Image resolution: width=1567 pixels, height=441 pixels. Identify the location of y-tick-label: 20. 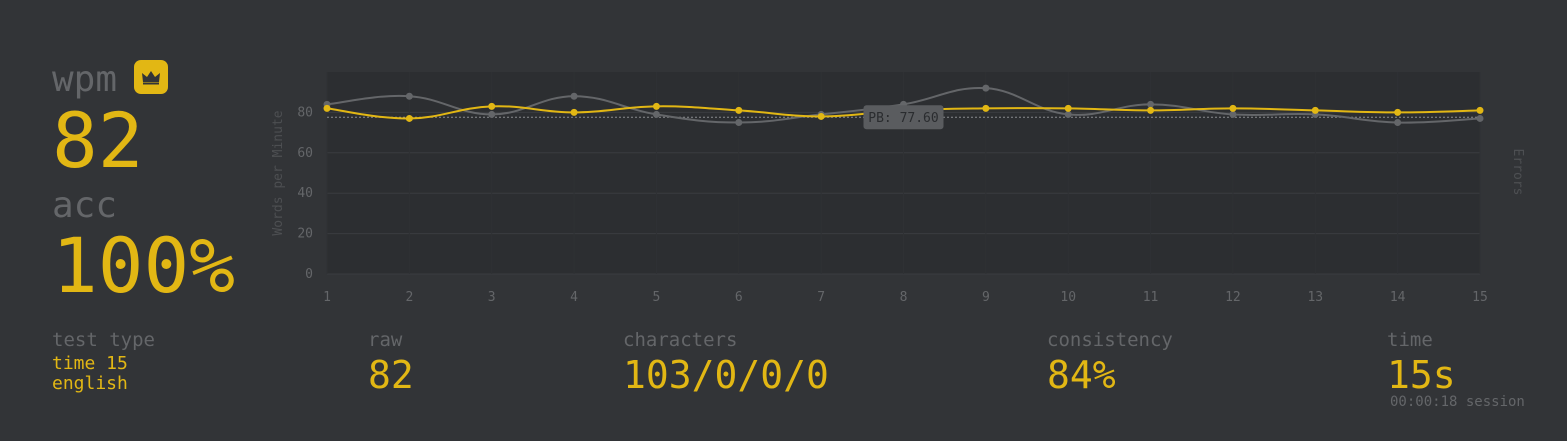
(305, 234).